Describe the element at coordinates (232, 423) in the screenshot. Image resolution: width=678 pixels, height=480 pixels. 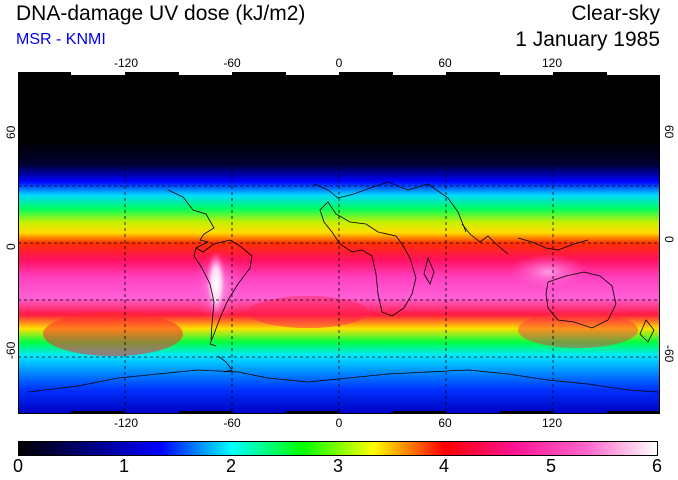
I see `lon-tick-bottom: -60` at that location.